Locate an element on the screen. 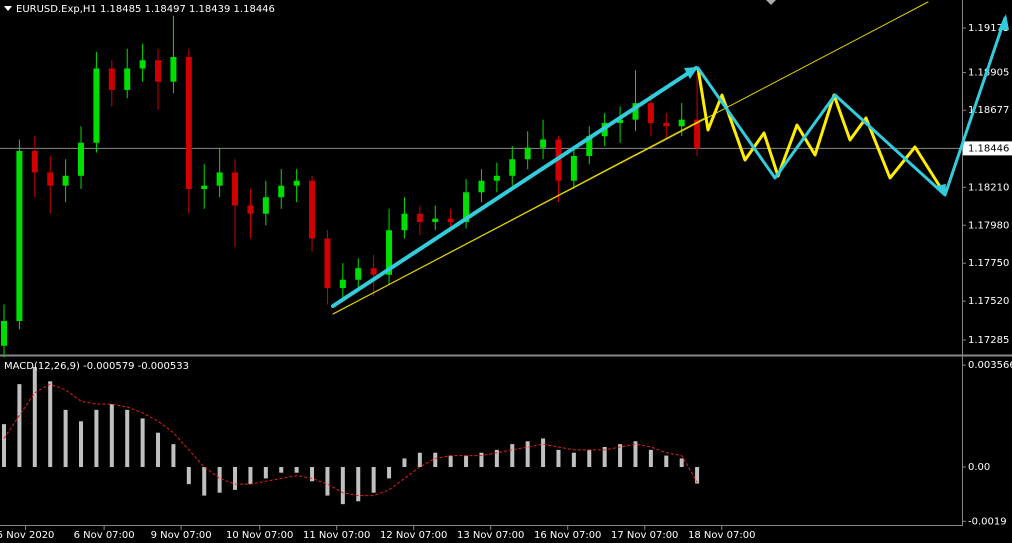 Image resolution: width=1012 pixels, height=543 pixels. current-price-box is located at coordinates (987, 148).